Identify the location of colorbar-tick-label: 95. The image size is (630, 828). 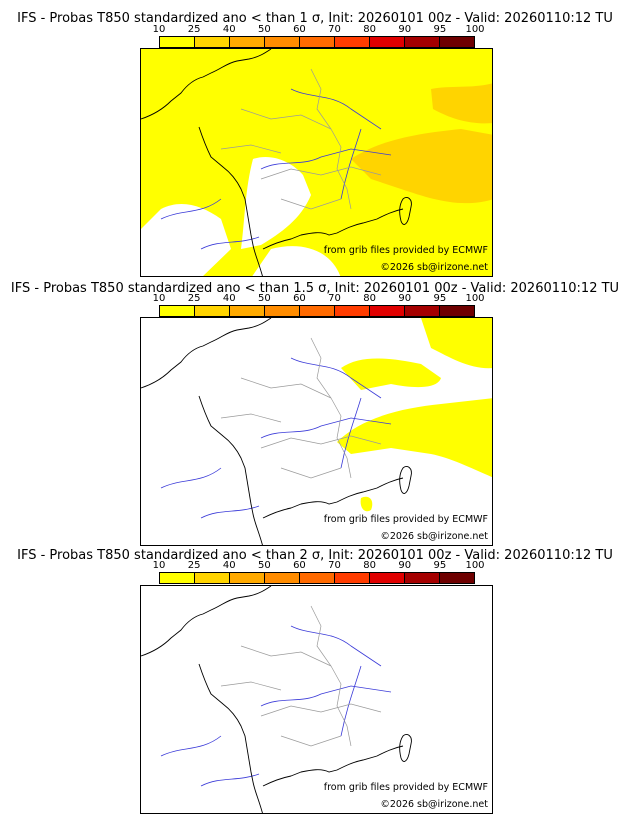
(440, 29).